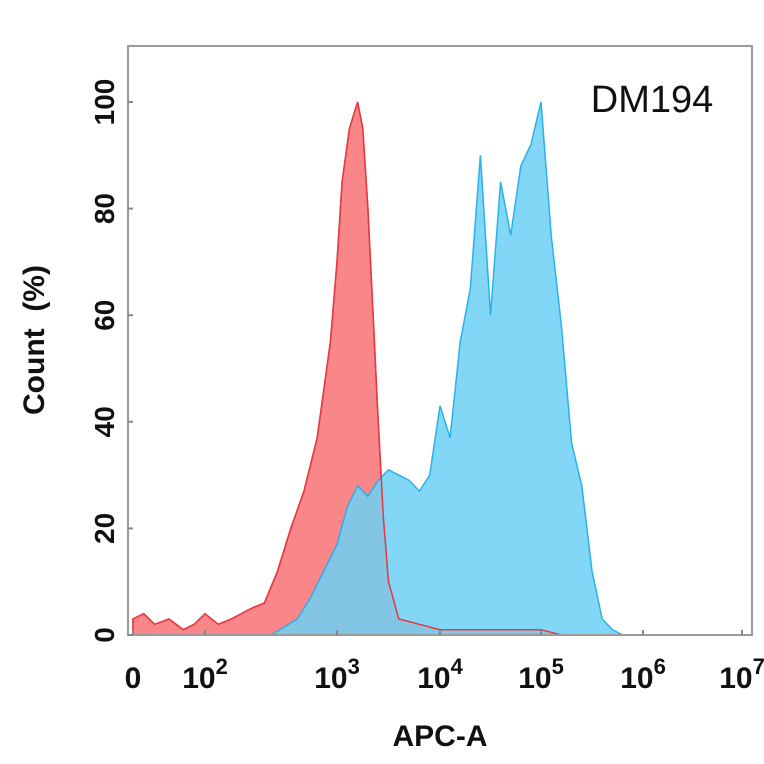 The image size is (764, 764). What do you see at coordinates (440, 736) in the screenshot?
I see `x-axis-title: APC-A` at bounding box center [440, 736].